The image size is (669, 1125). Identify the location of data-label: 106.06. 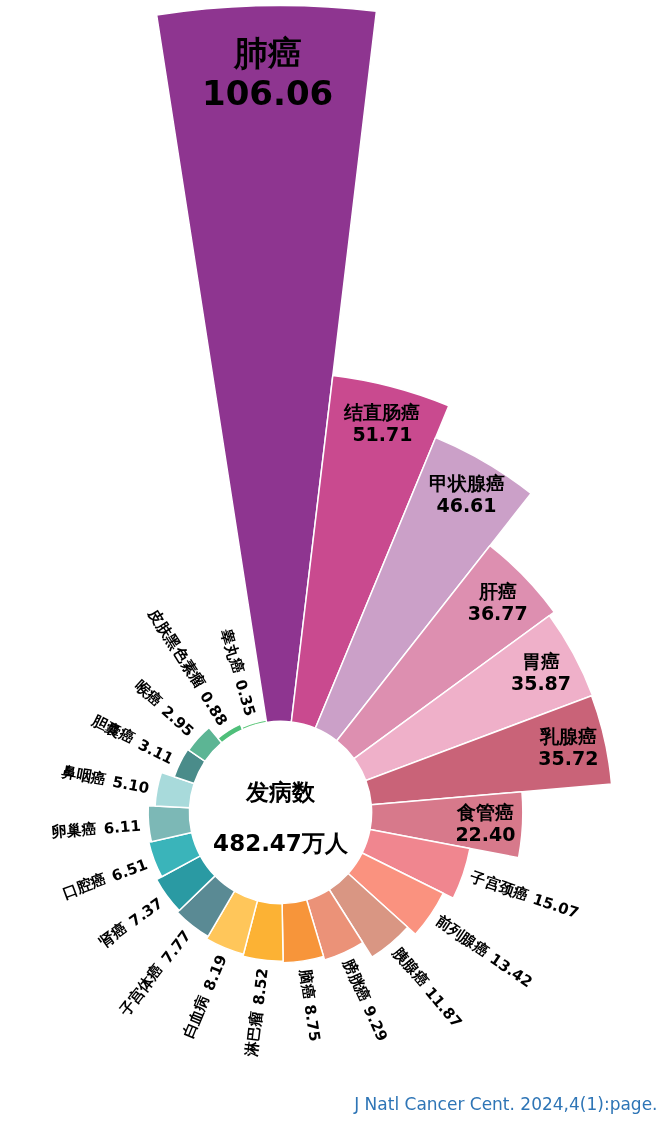
(267, 93).